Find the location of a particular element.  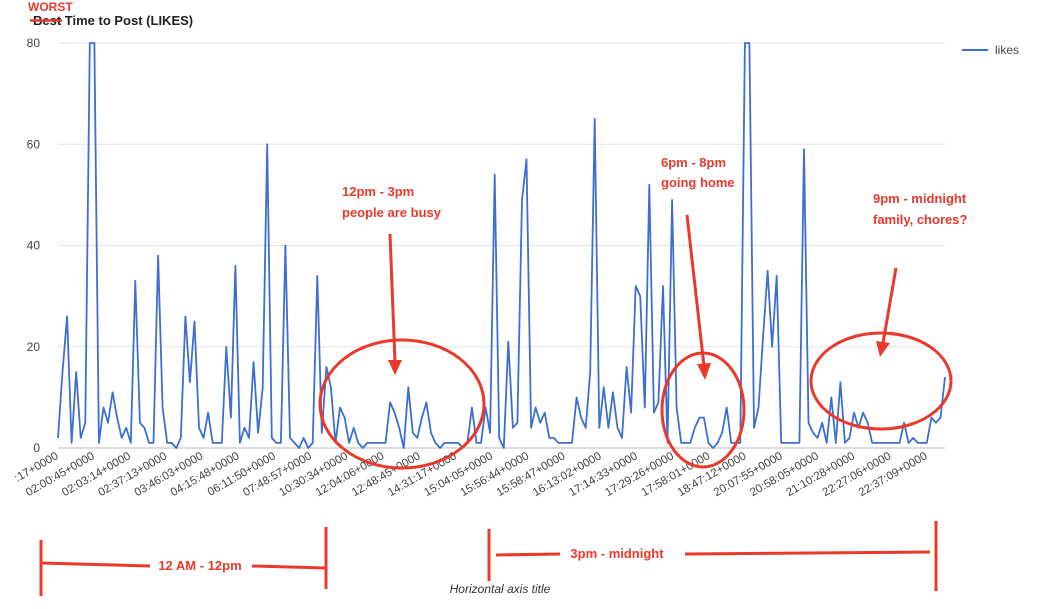

am-range-line-left is located at coordinates (95, 564).